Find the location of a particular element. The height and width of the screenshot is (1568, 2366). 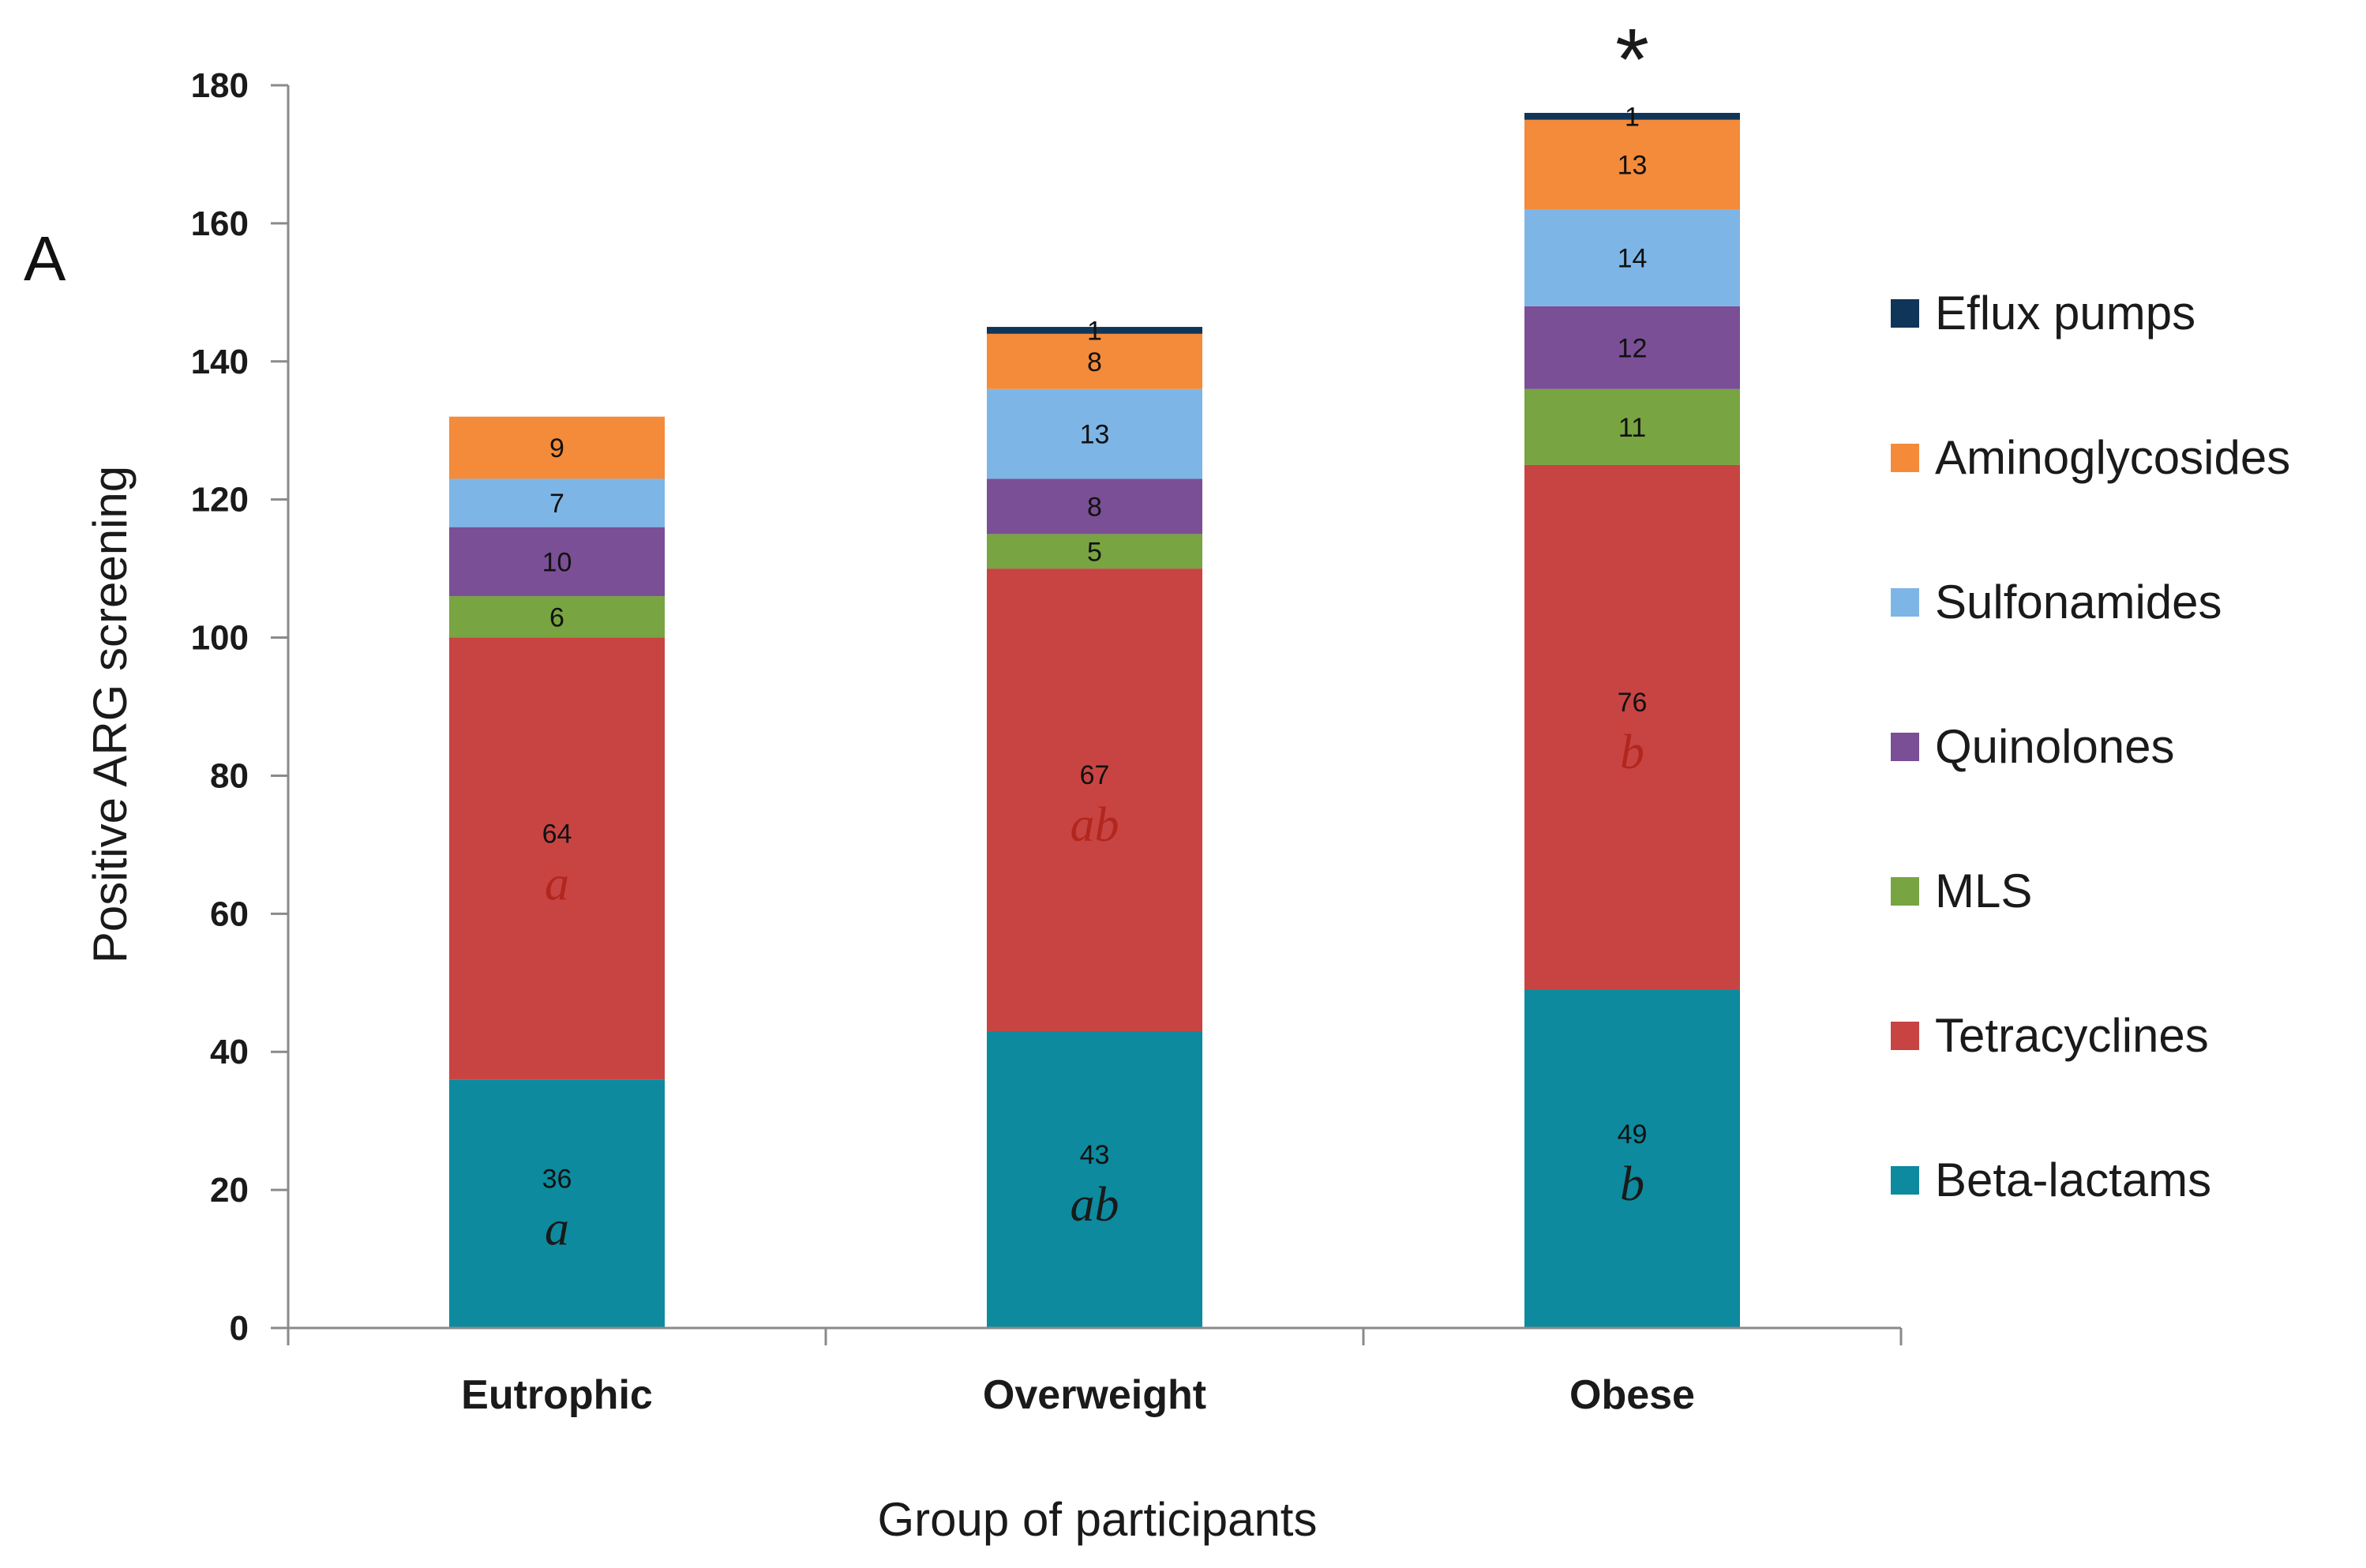

x-tick-label: Eutrophic is located at coordinates (557, 1395).